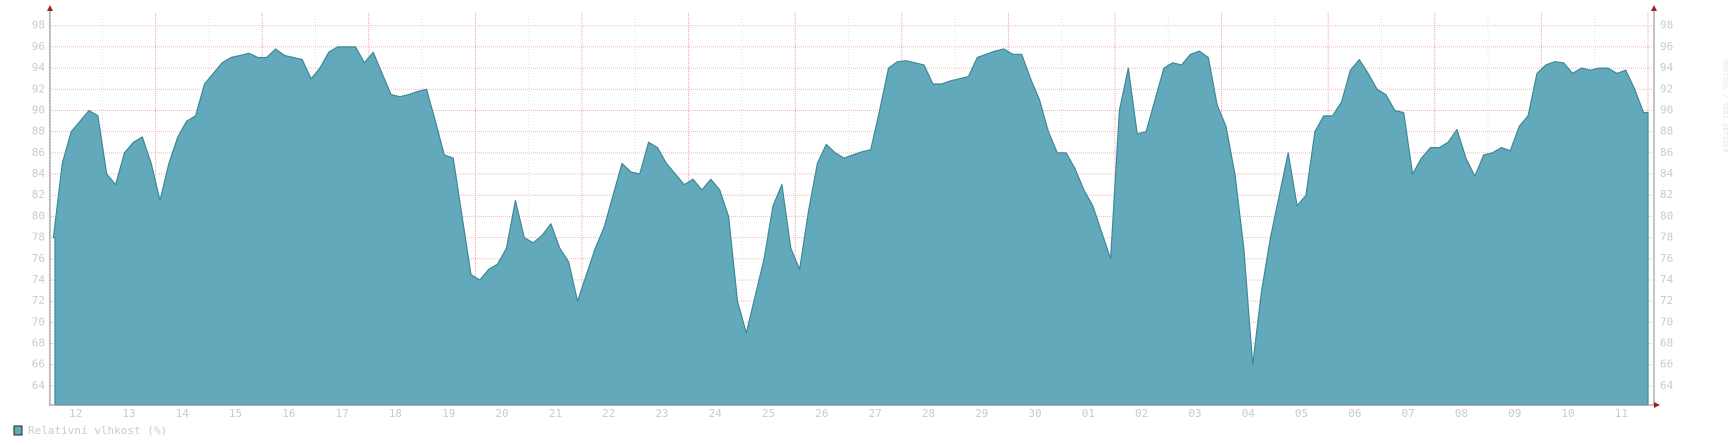 The width and height of the screenshot is (1732, 445). What do you see at coordinates (928, 413) in the screenshot?
I see `x-tick-label: 28` at bounding box center [928, 413].